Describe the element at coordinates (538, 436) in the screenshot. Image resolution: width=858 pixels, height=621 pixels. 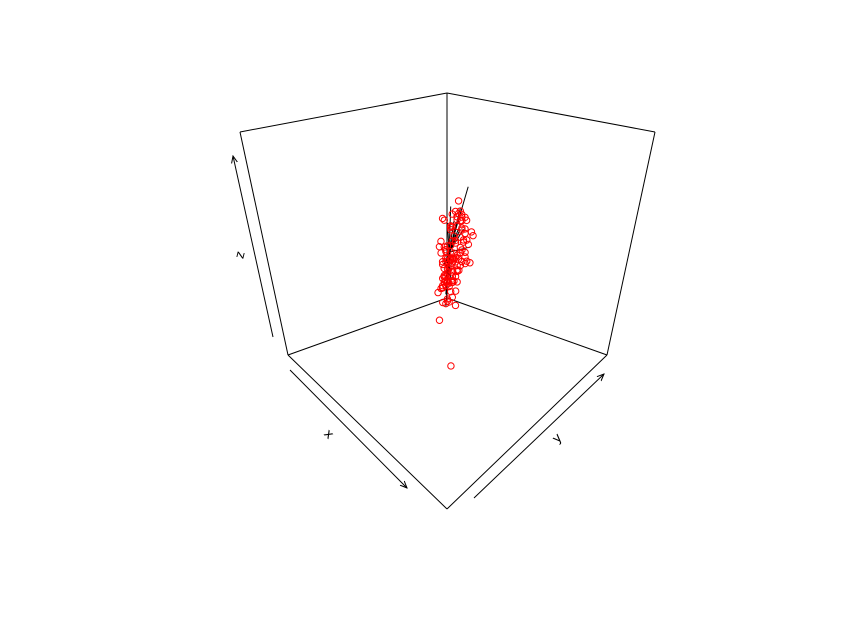
I see `y-axis-arrow` at that location.